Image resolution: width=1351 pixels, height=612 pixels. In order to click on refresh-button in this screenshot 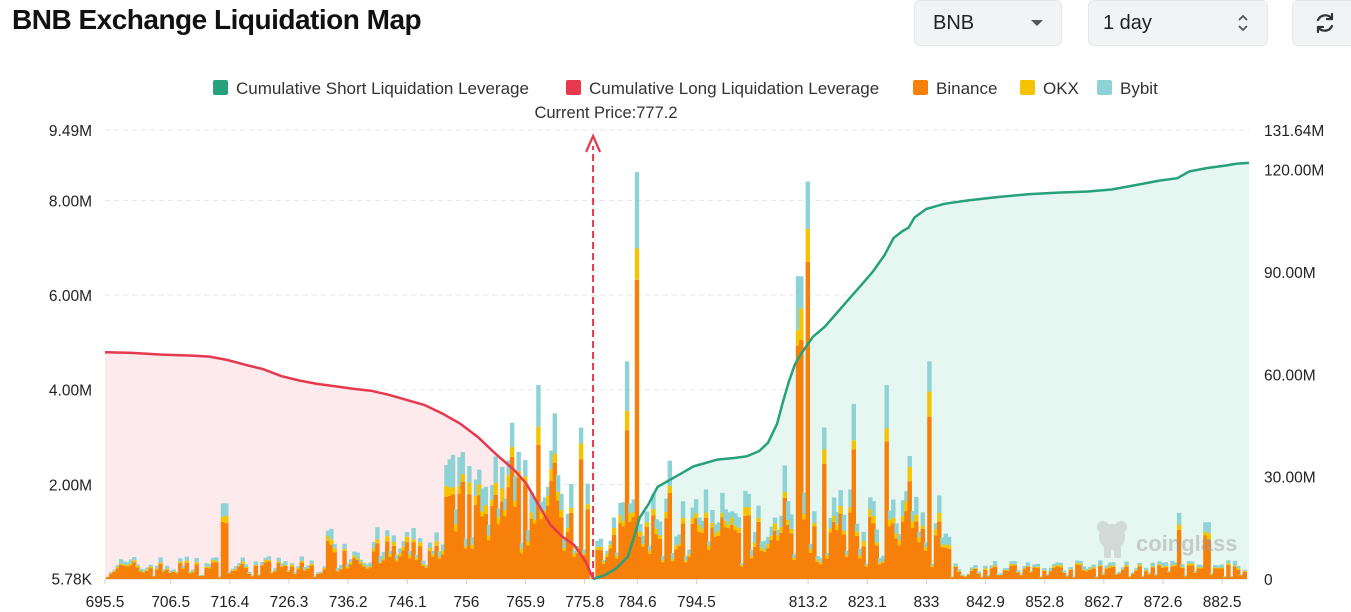, I will do `click(1321, 23)`.